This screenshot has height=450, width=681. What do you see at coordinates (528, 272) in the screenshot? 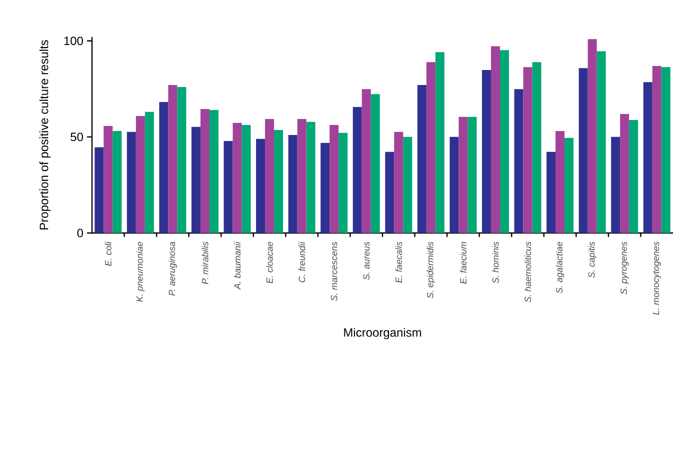
I see `x-tick-label: S. haemoliticus` at bounding box center [528, 272].